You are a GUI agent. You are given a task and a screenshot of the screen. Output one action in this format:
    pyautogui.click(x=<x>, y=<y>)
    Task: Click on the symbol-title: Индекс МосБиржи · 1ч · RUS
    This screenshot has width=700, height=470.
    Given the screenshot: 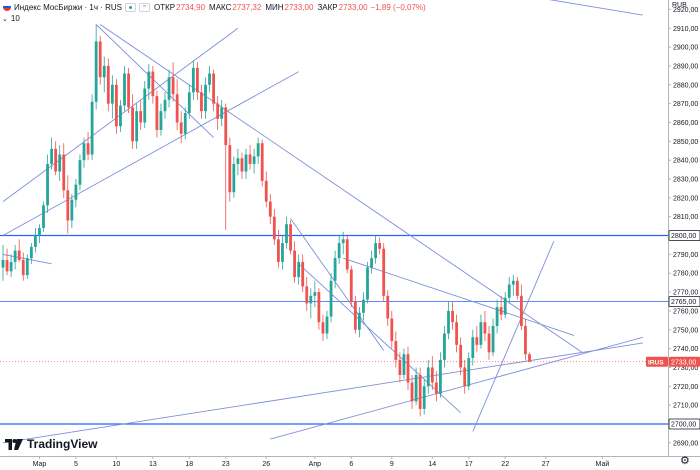 What is the action you would take?
    pyautogui.click(x=68, y=7)
    